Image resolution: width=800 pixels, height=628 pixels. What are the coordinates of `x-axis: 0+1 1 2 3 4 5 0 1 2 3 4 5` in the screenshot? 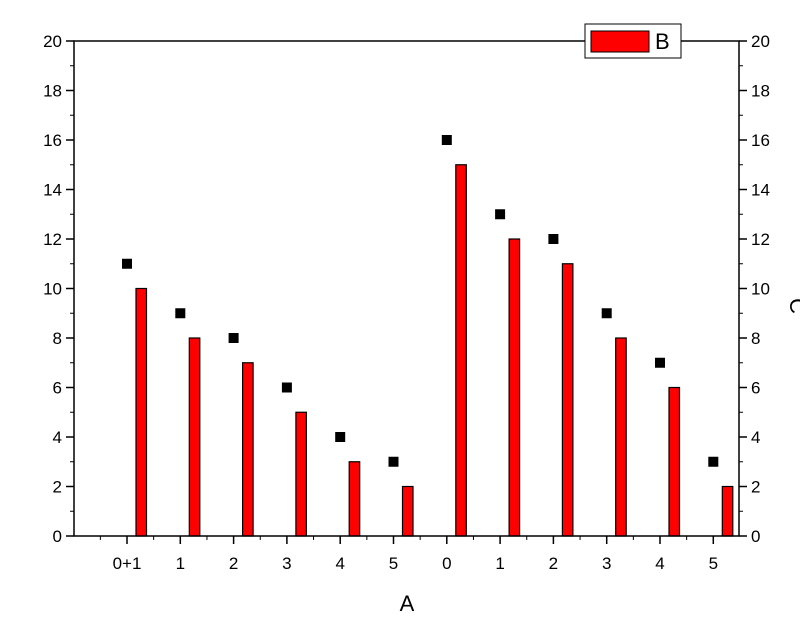 It's located at (408, 554).